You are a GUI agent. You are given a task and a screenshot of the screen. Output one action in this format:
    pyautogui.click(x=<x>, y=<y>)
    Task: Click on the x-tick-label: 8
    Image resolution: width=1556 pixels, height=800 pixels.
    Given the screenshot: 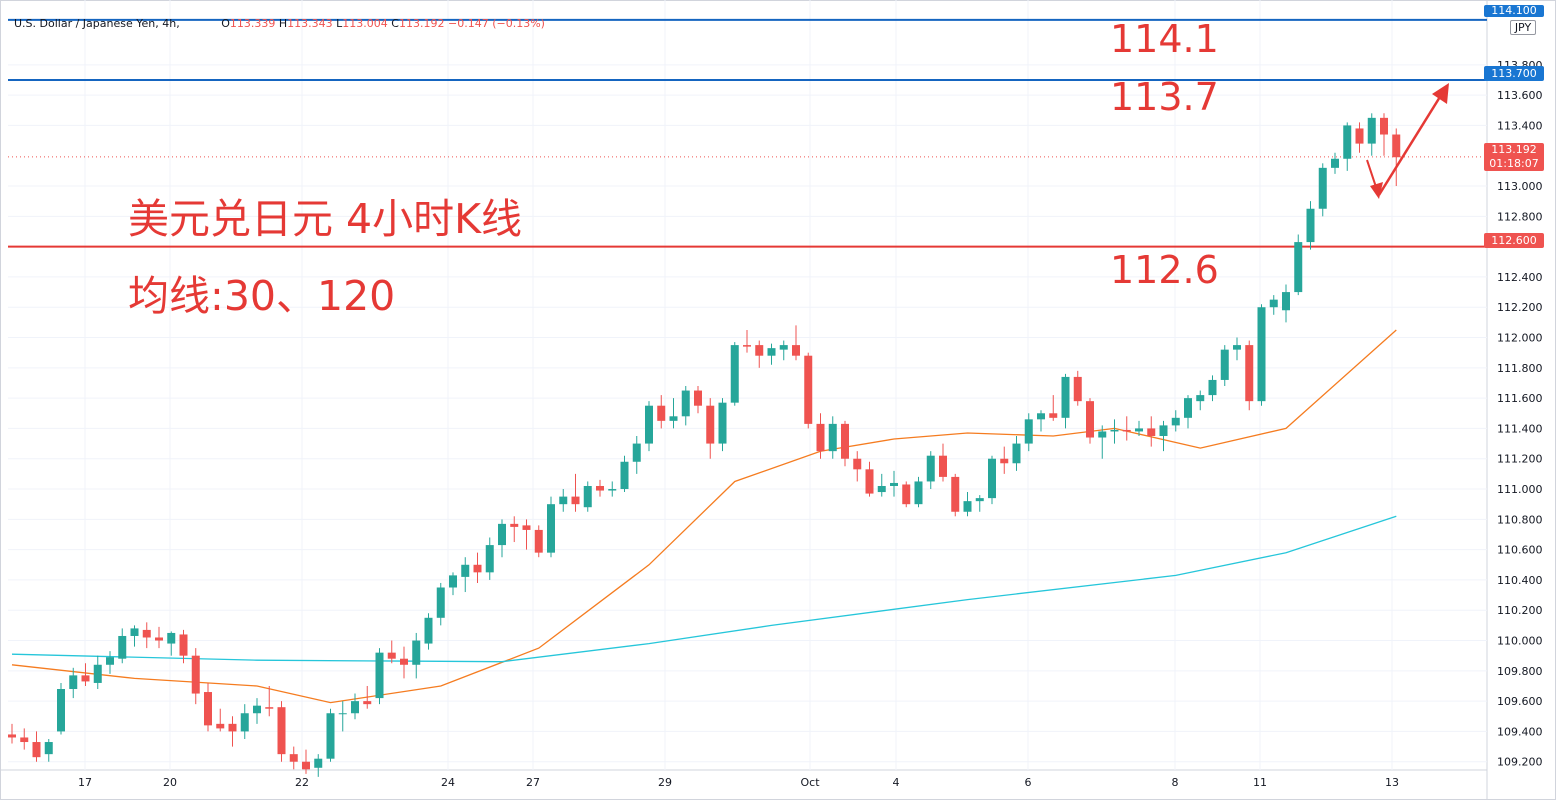 What is the action you would take?
    pyautogui.click(x=1175, y=782)
    